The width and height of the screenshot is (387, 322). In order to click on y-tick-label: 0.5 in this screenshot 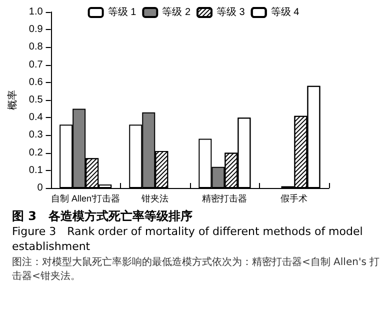, I will do `click(36, 100)`.